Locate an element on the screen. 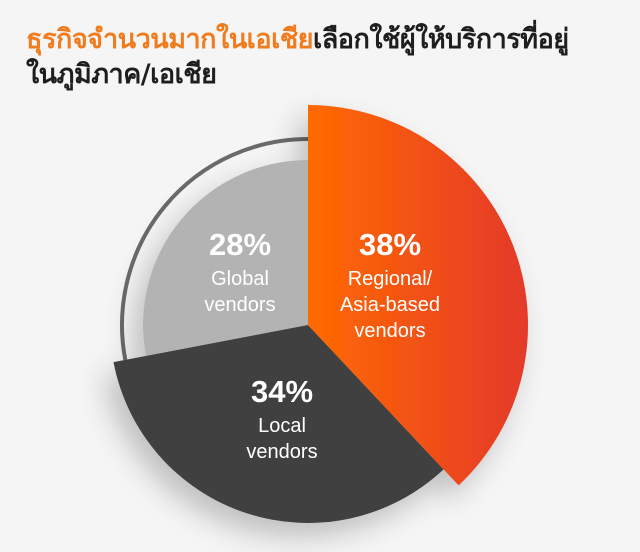 The width and height of the screenshot is (640, 552). slice-category-label: Local is located at coordinates (282, 426).